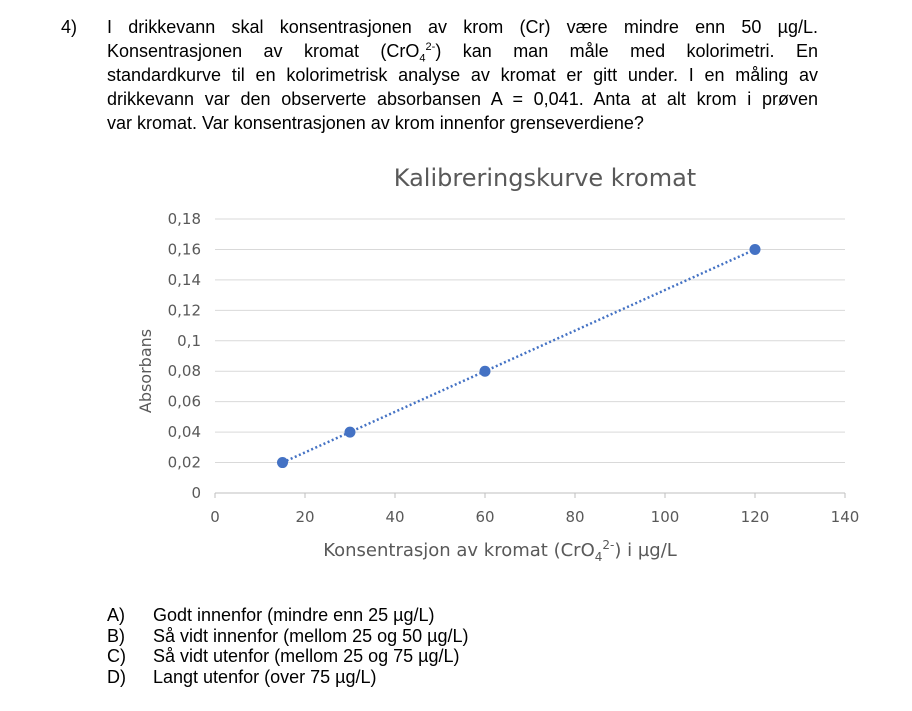 The image size is (912, 711). Describe the element at coordinates (574, 517) in the screenshot. I see `x-tick-label: 80` at that location.